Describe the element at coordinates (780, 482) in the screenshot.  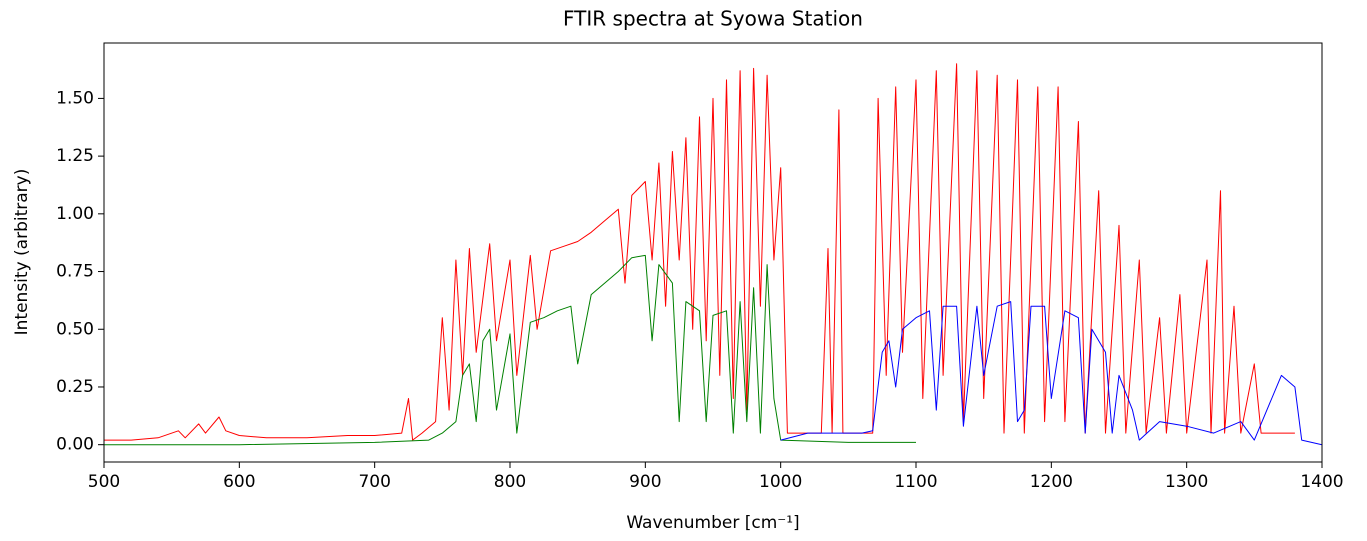
I see `x-tick-label: 1000` at that location.